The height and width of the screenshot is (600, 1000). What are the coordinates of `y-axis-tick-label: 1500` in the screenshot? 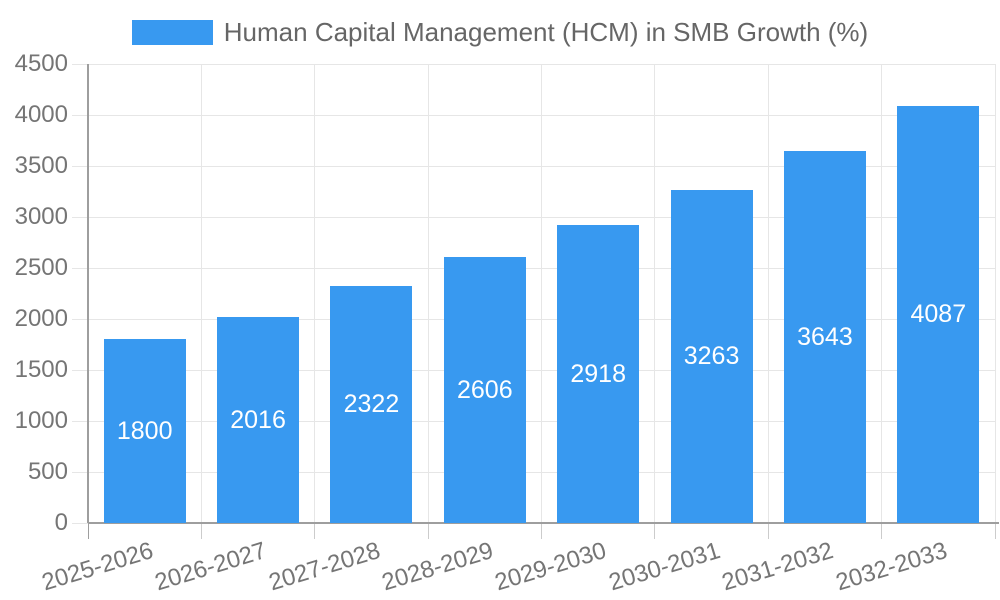 It's located at (41, 369).